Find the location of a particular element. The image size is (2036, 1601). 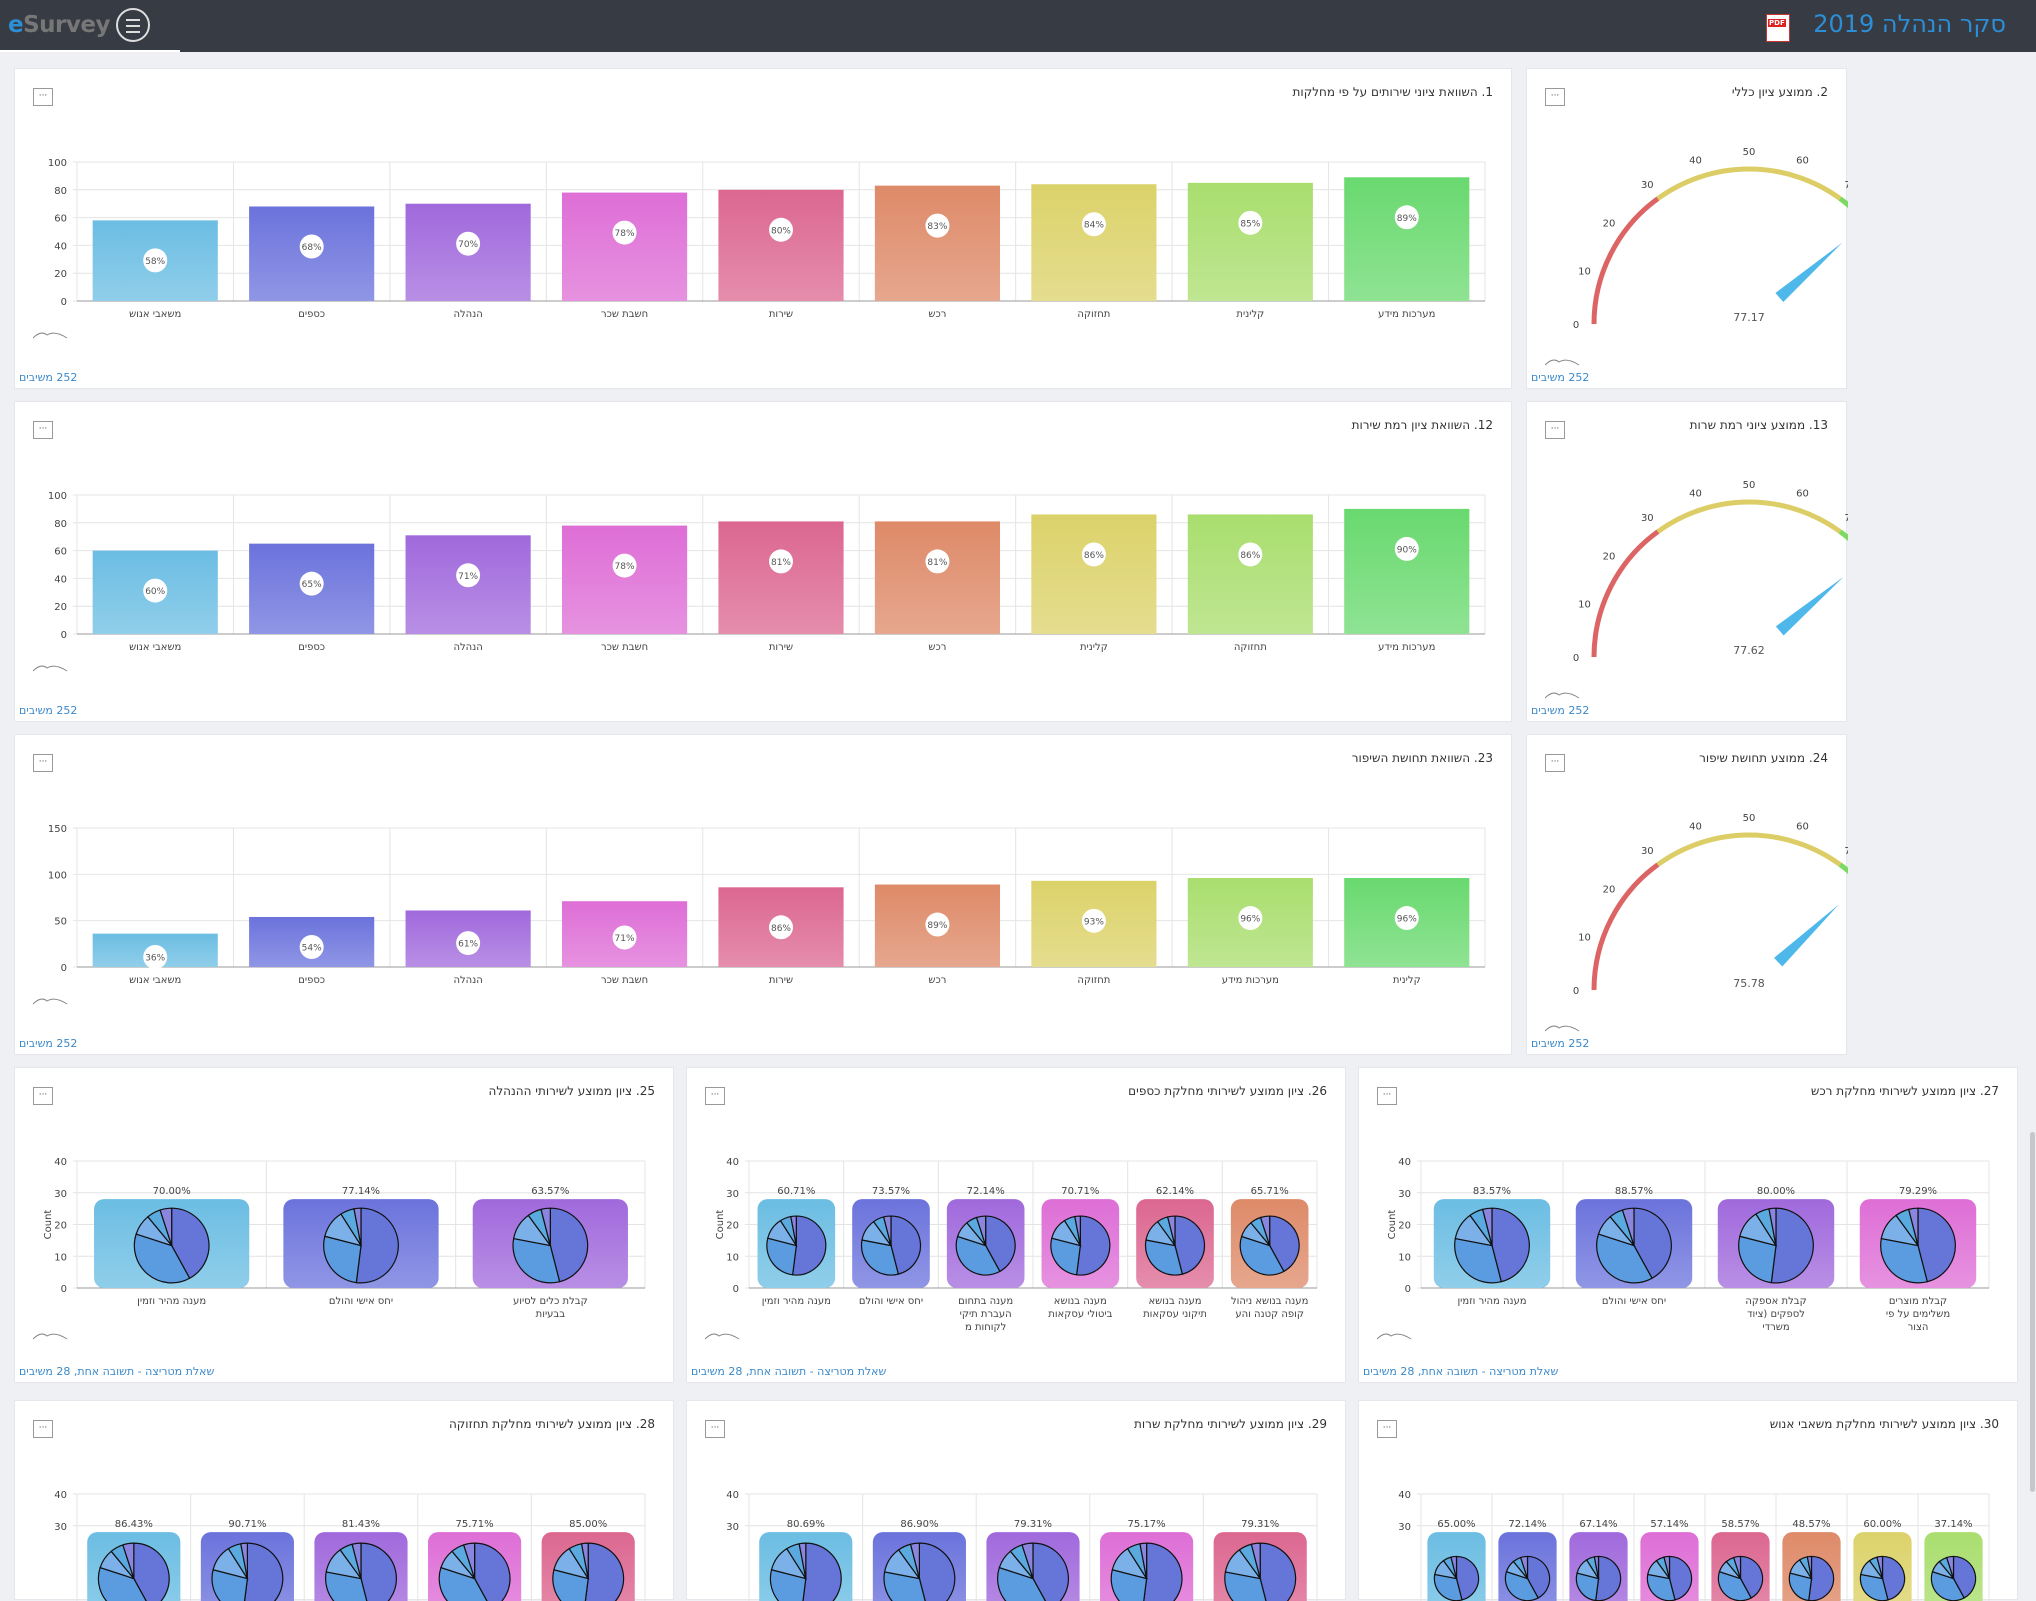

gauge-needle is located at coordinates (1806, 935).